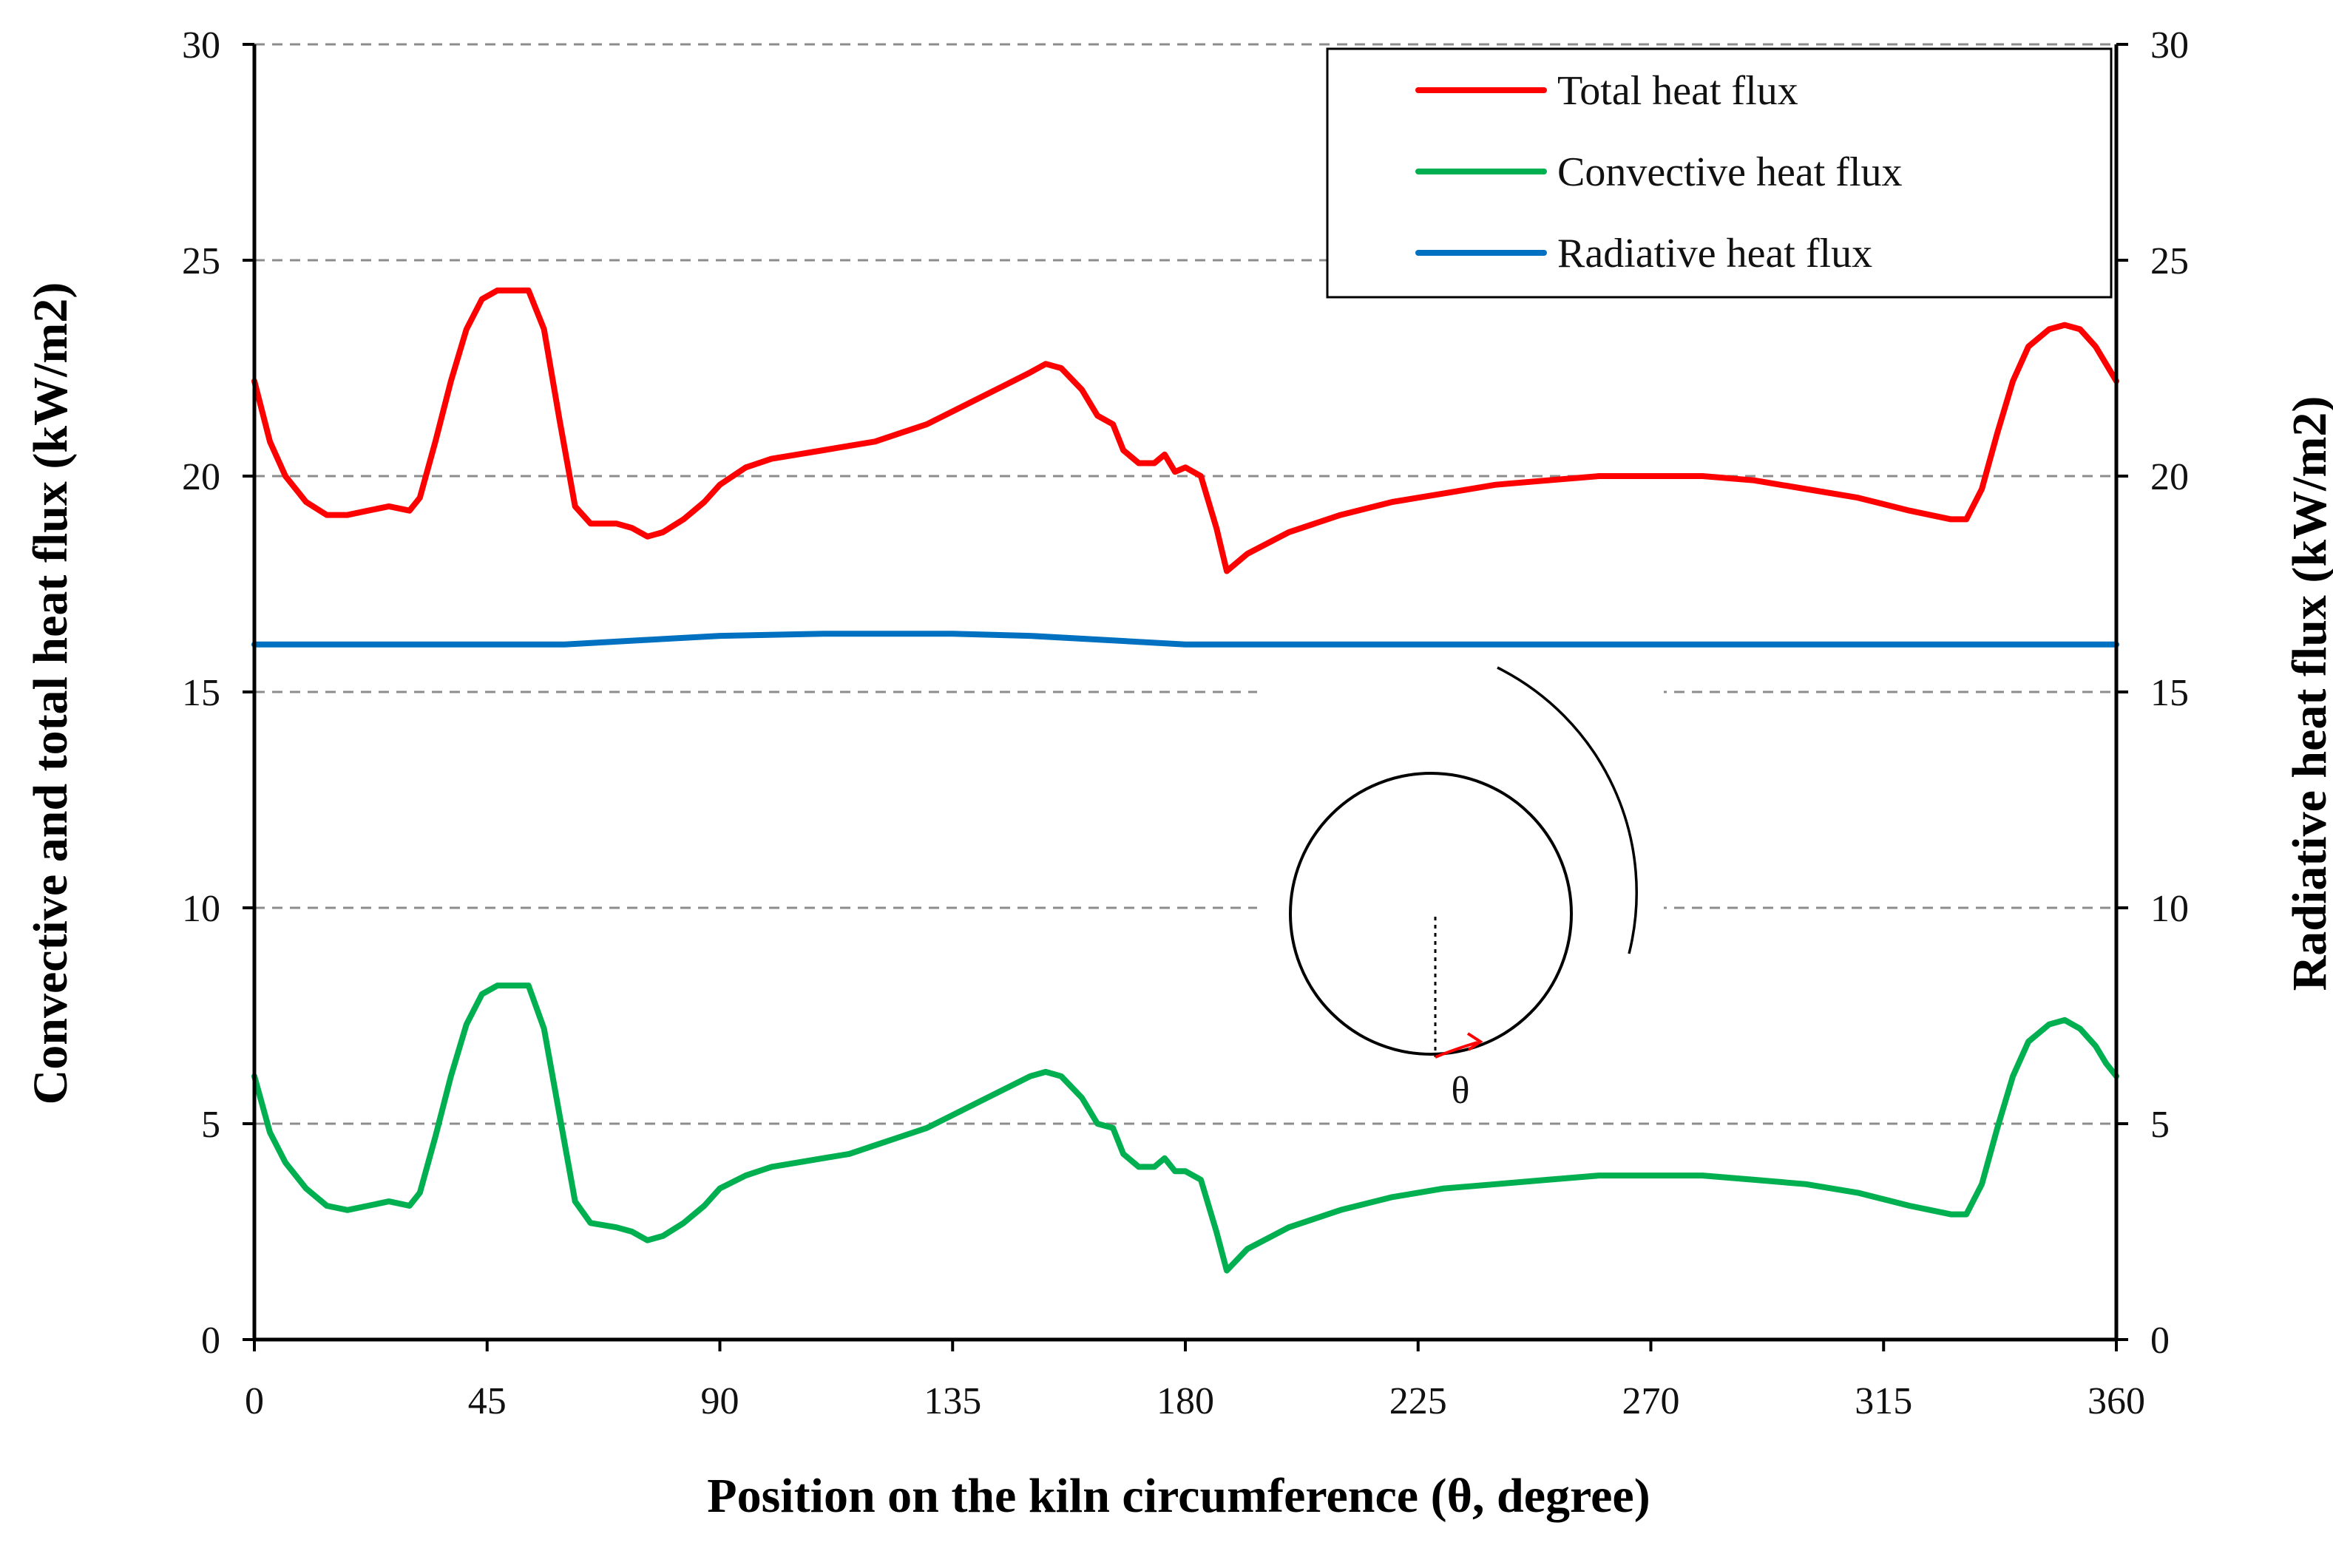 This screenshot has height=1568, width=2333. I want to click on x-tick-label-2: 90, so click(720, 1401).